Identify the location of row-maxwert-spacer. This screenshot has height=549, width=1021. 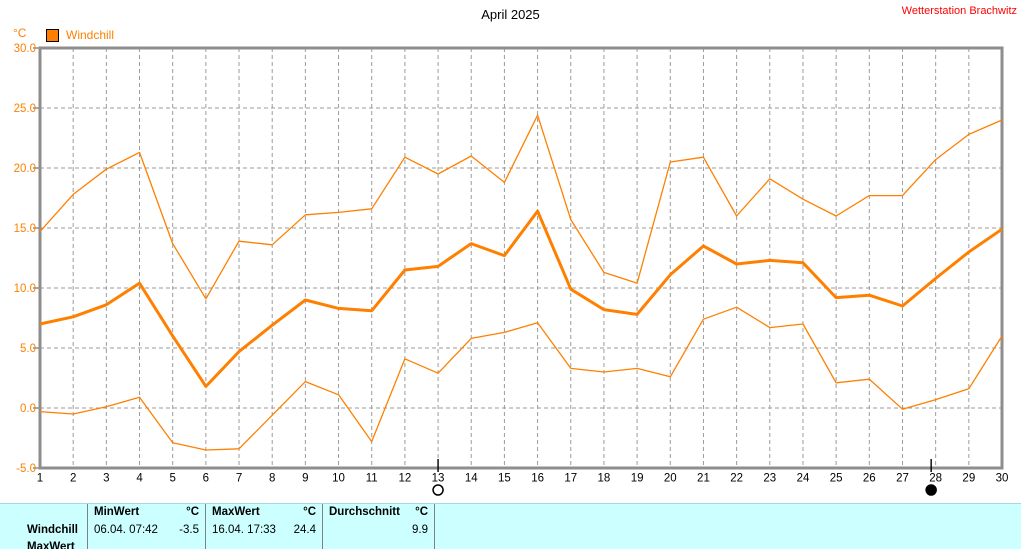
(728, 544).